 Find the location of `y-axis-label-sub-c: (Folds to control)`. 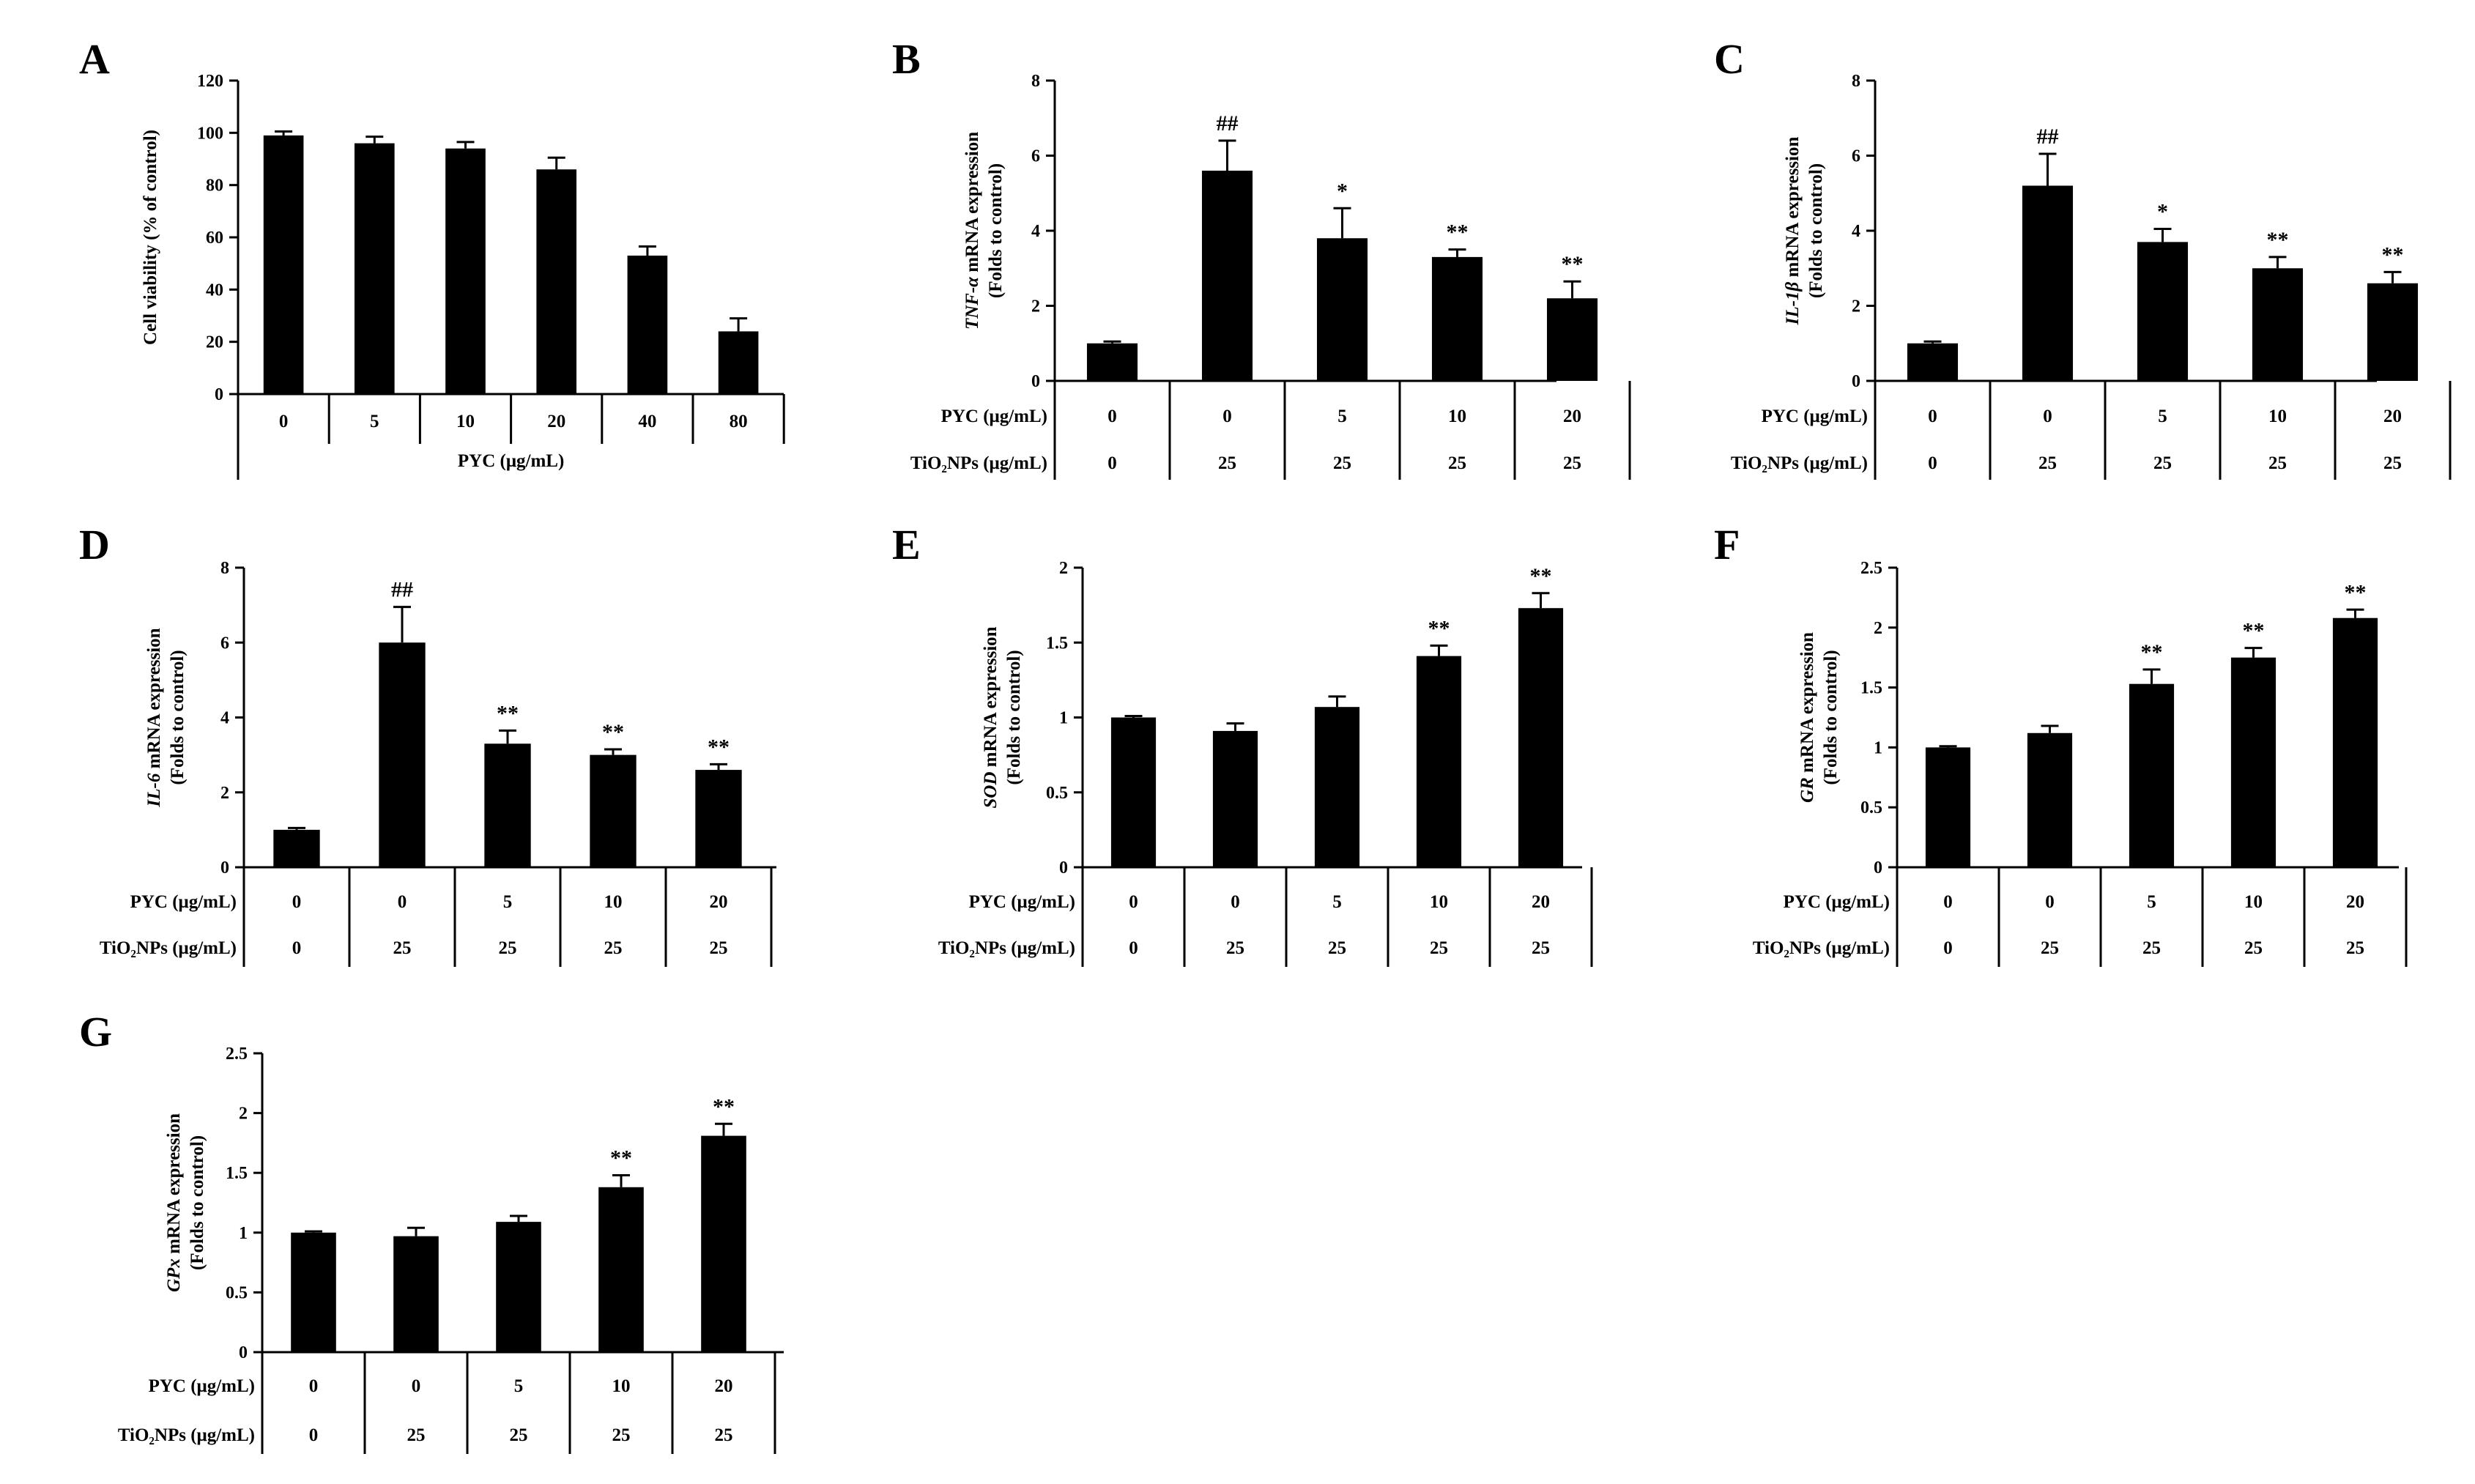

y-axis-label-sub-c: (Folds to control) is located at coordinates (1816, 230).